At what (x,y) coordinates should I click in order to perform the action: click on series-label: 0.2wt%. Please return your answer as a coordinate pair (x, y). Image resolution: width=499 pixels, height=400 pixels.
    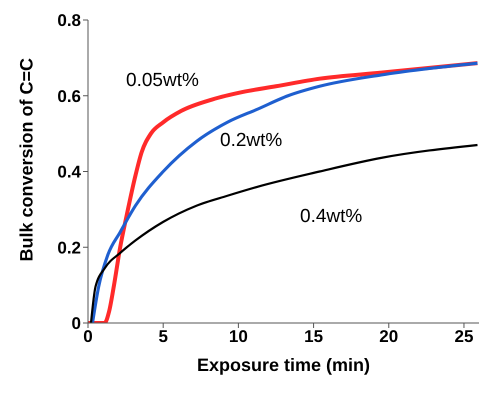
    Looking at the image, I should click on (251, 141).